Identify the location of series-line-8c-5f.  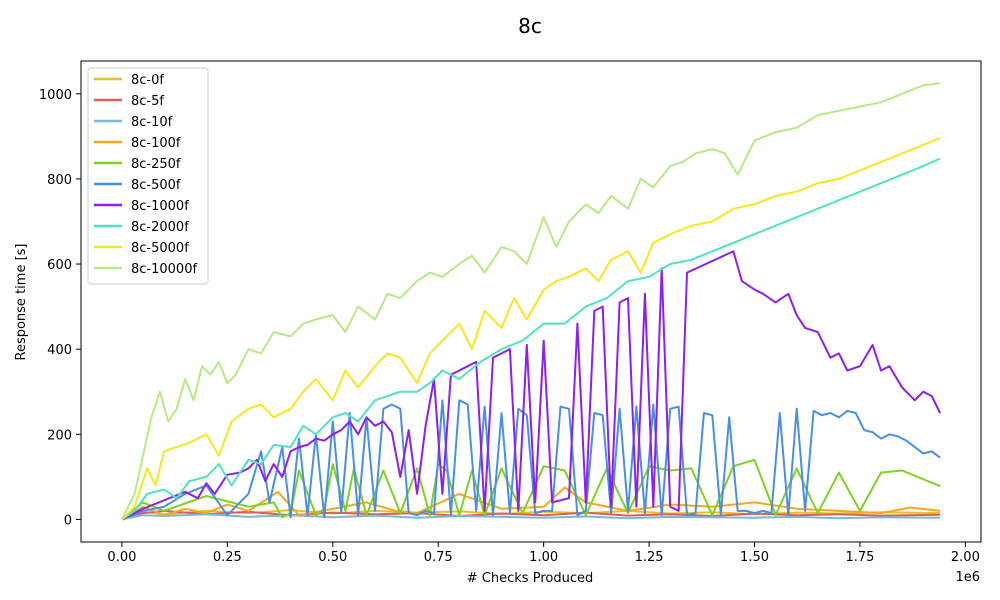
(531, 515).